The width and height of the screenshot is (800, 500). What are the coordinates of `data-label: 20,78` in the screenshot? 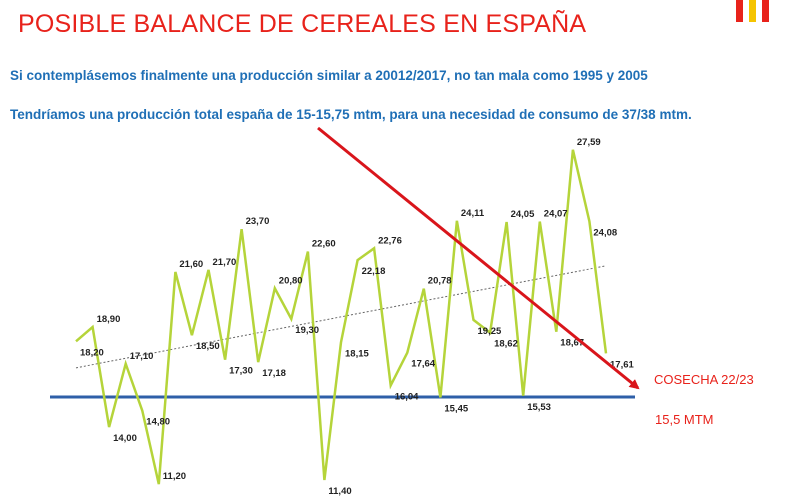 It's located at (440, 281).